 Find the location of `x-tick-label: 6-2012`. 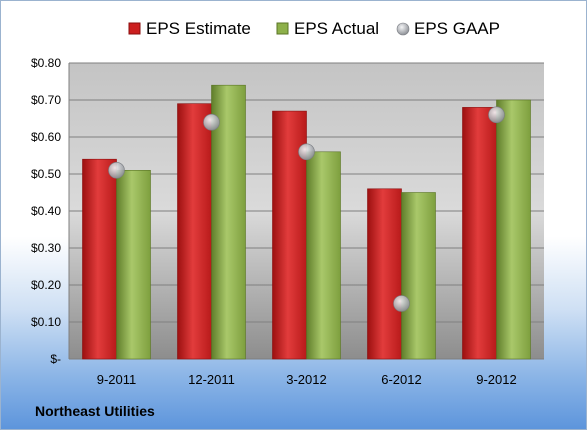

x-tick-label: 6-2012 is located at coordinates (401, 379).